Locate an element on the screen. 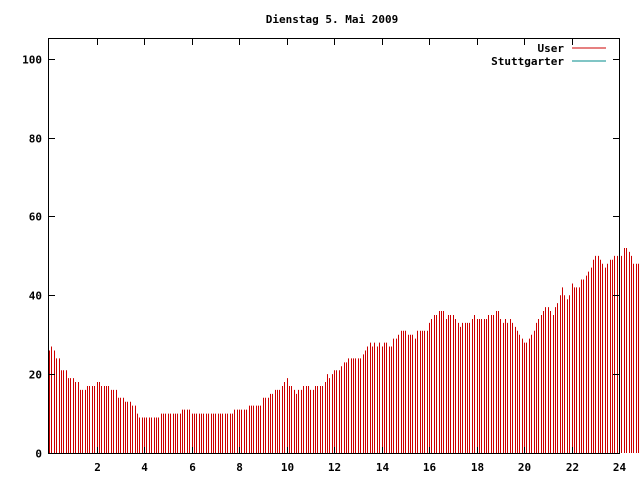  legend-label-stuttgarter: Stuttgarter is located at coordinates (527, 61).